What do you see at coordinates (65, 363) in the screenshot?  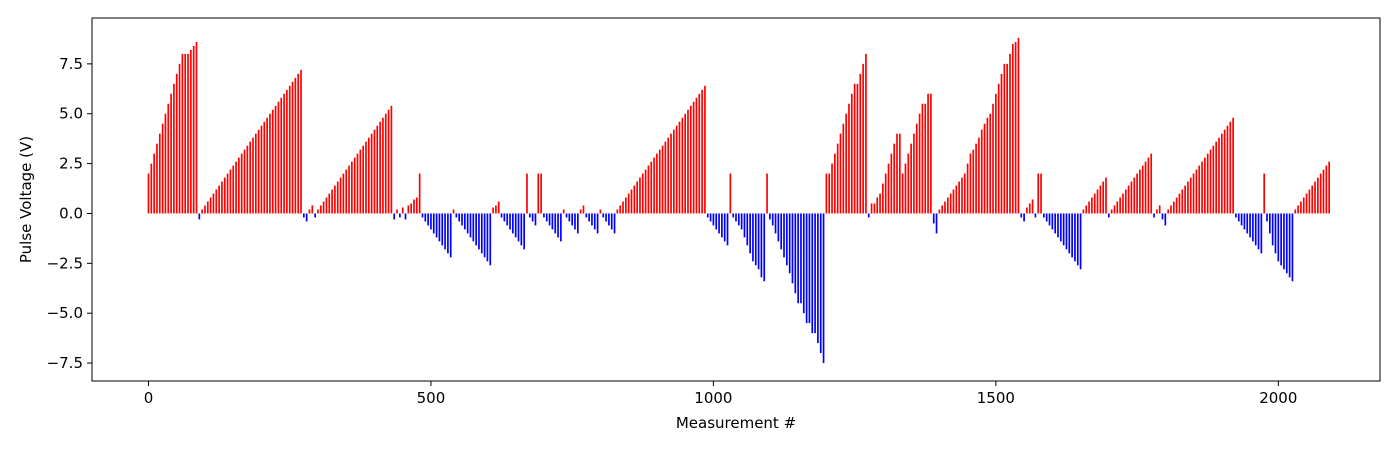 I see `y-tick-label: −7.5` at bounding box center [65, 363].